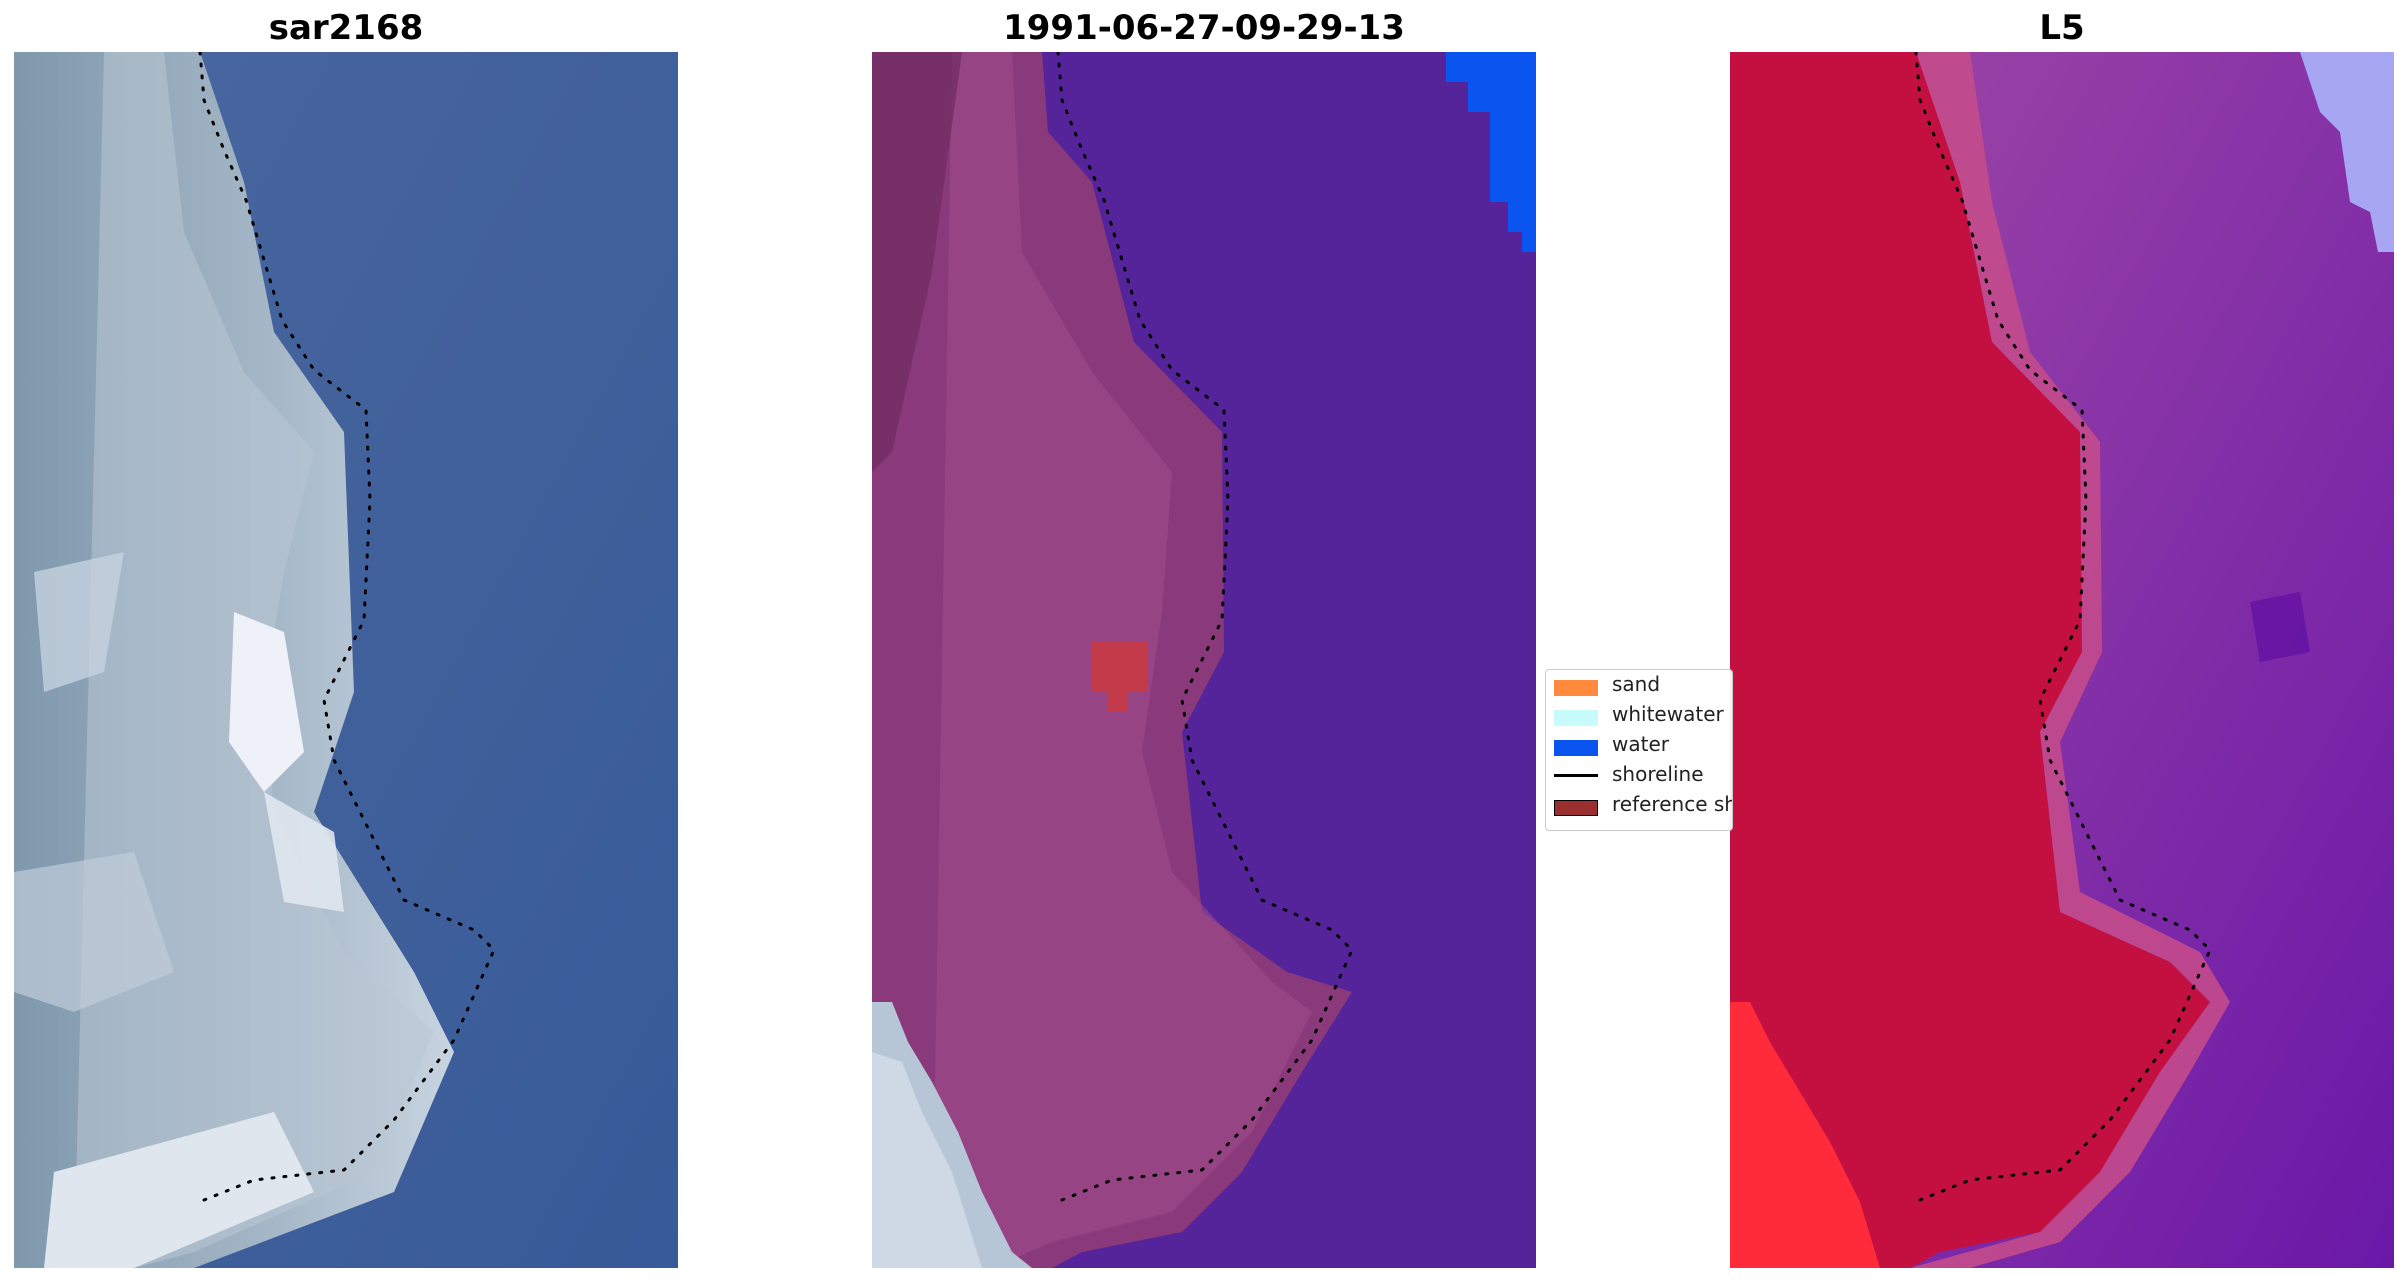 This screenshot has height=1283, width=2408. I want to click on legend-label: reference shoreline buffer, so click(1672, 804).